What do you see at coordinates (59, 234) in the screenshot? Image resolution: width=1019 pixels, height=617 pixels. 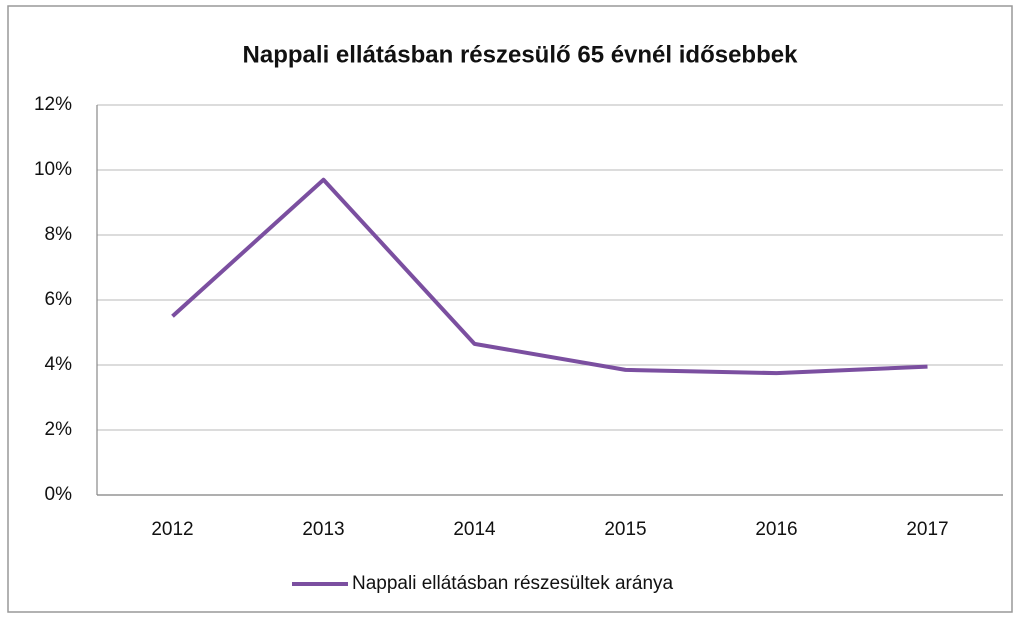 I see `y-tick-label: 8%` at bounding box center [59, 234].